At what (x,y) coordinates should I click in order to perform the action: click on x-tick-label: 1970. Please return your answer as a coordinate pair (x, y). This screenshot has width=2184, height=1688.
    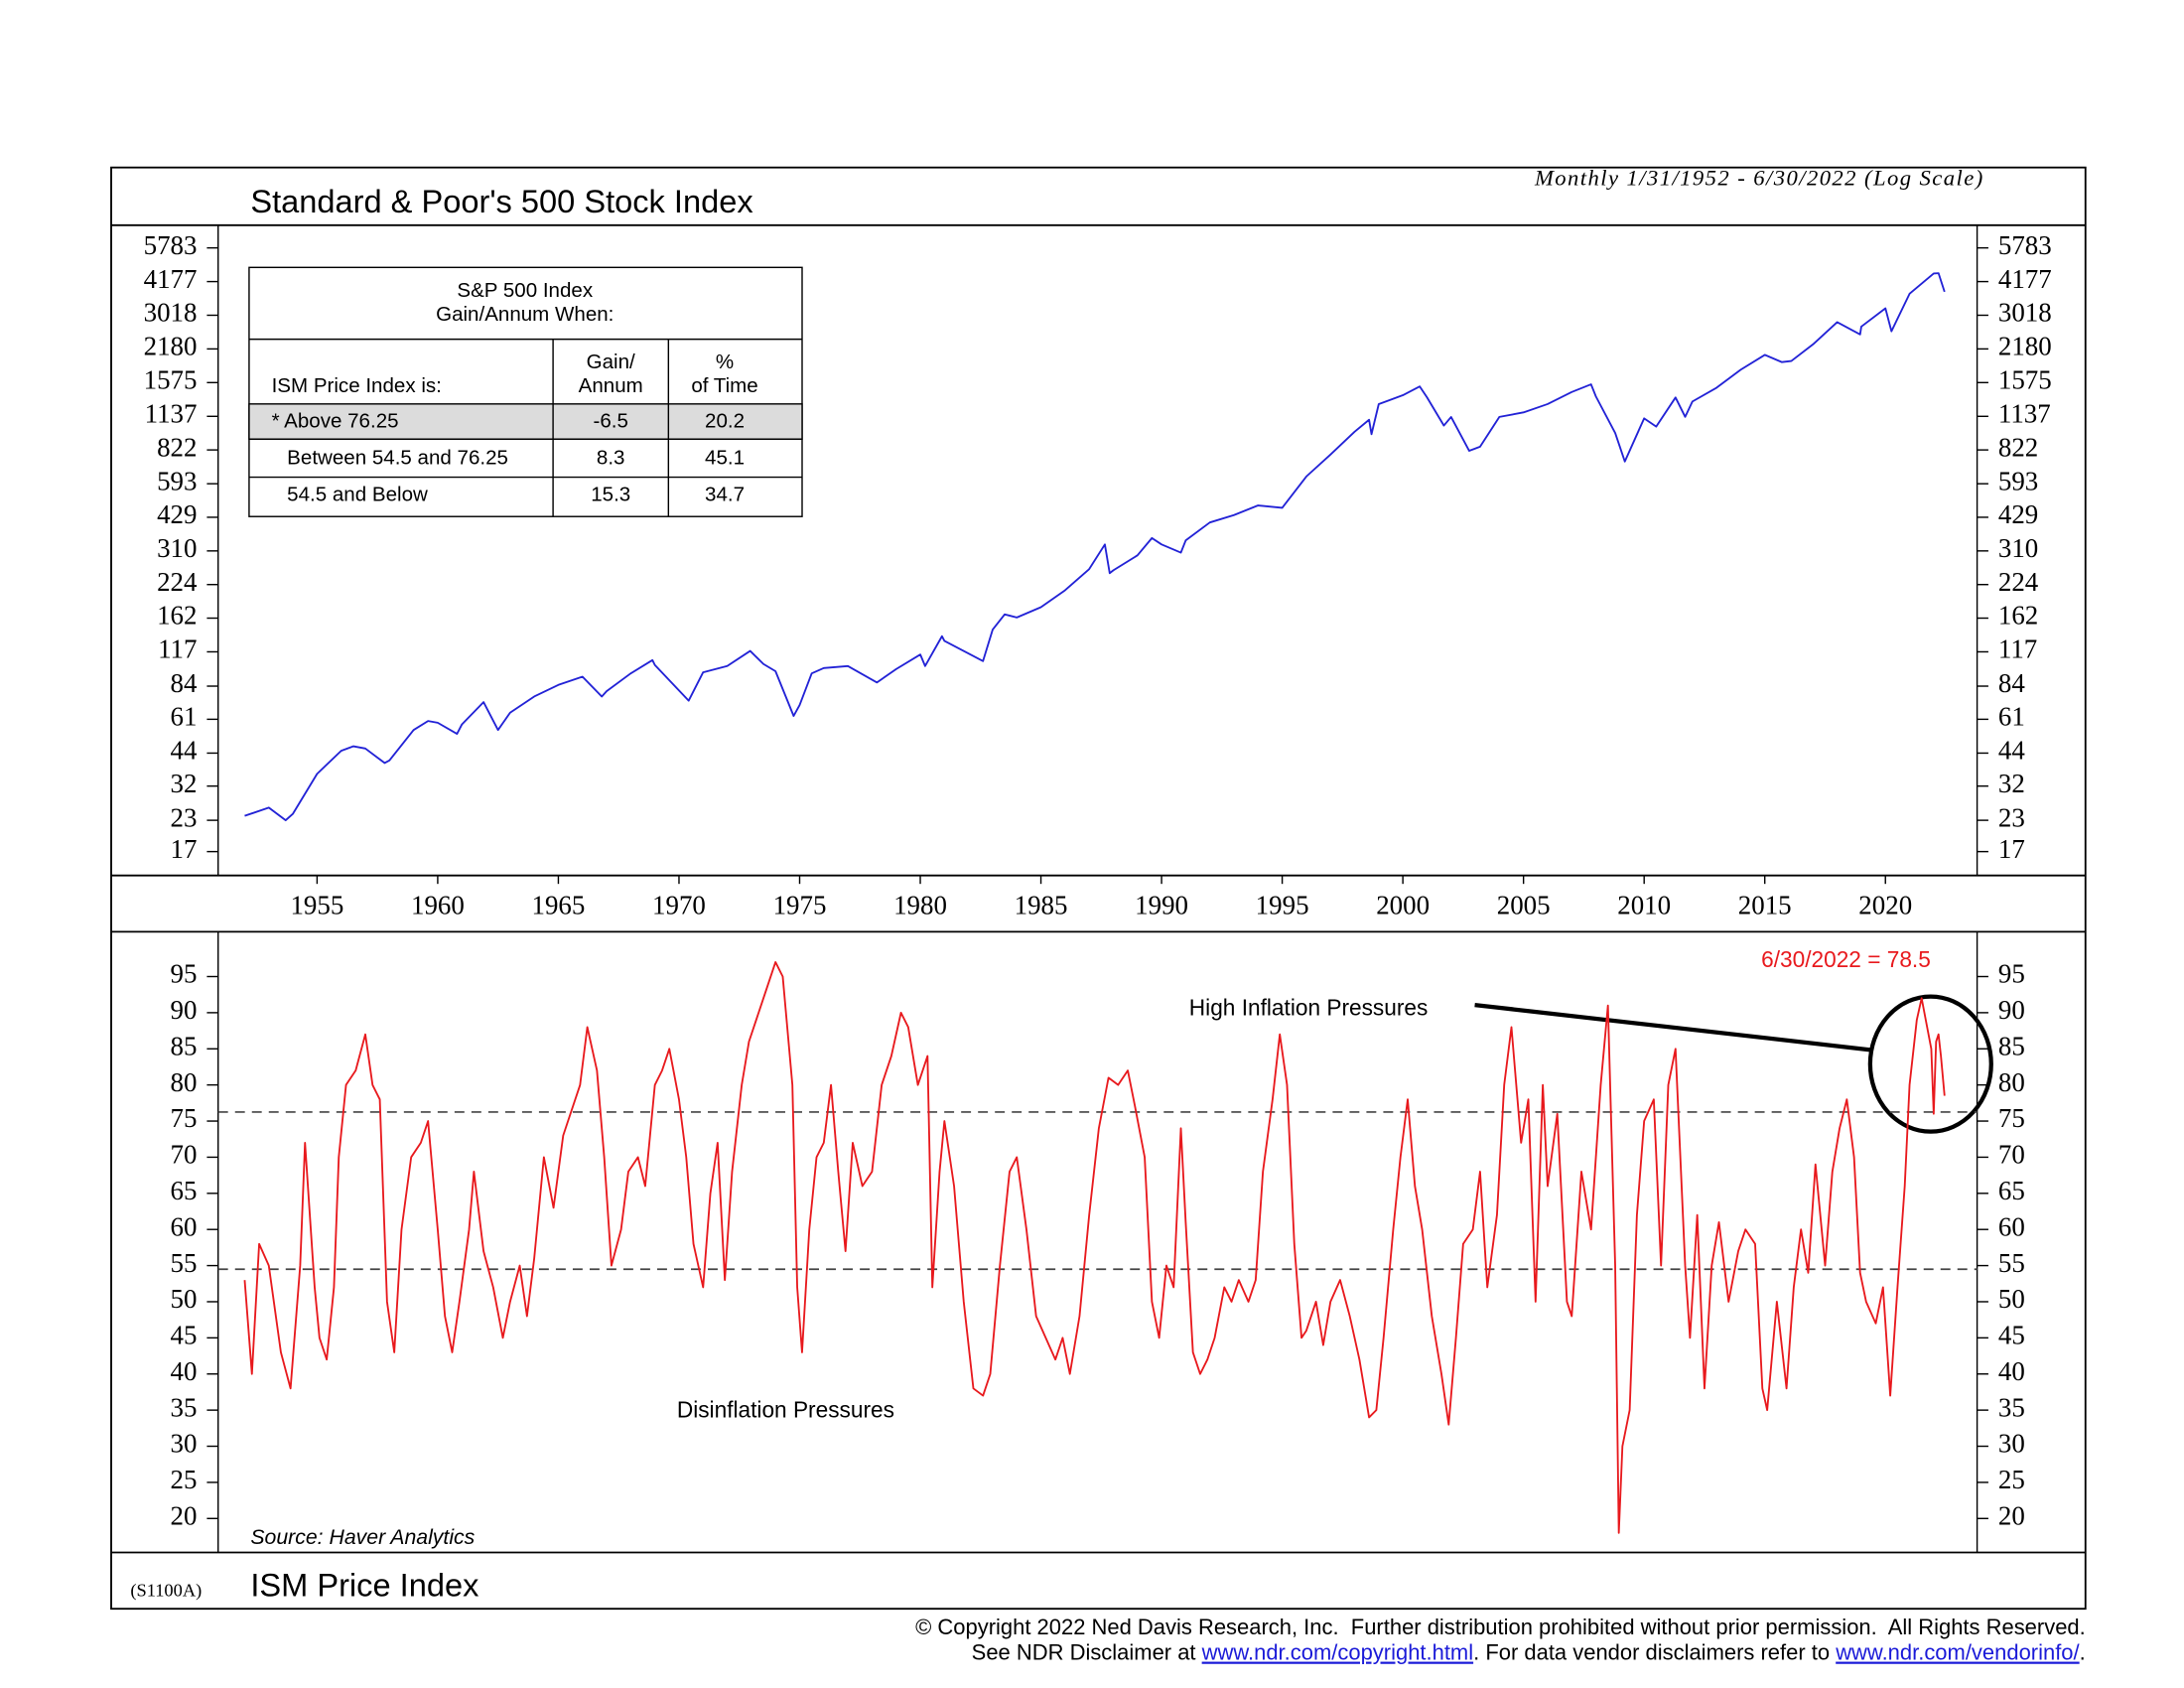
    Looking at the image, I should click on (679, 904).